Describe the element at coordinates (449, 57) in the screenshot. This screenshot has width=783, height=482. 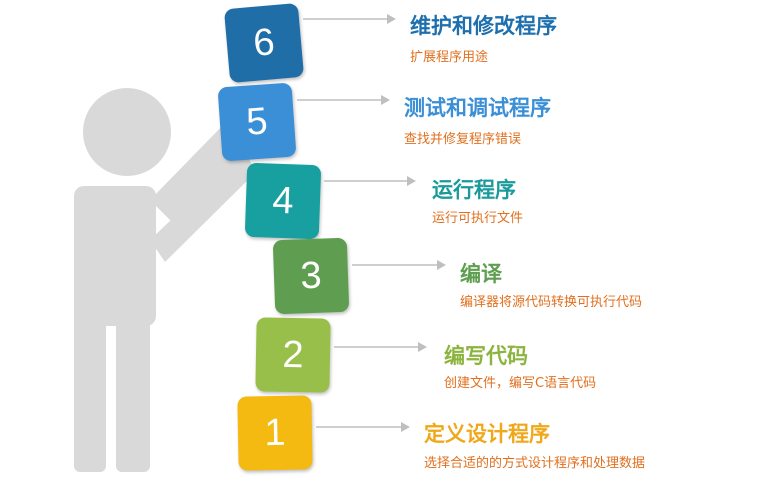
I see `step-6-desc: 扩展程序用途` at that location.